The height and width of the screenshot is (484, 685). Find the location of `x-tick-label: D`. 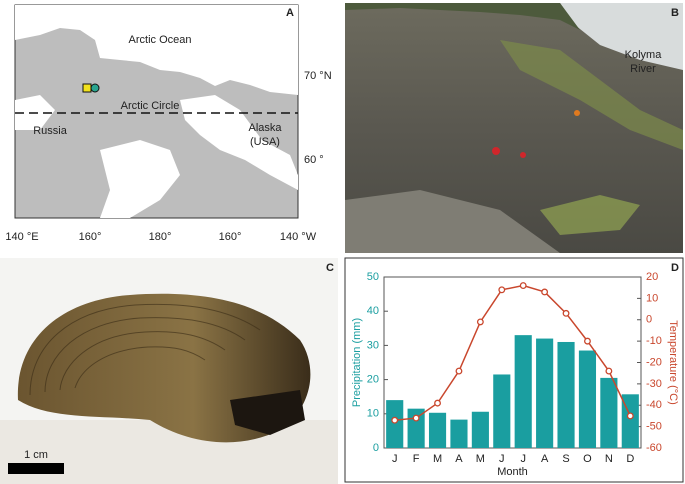

x-tick-label: D is located at coordinates (630, 459).